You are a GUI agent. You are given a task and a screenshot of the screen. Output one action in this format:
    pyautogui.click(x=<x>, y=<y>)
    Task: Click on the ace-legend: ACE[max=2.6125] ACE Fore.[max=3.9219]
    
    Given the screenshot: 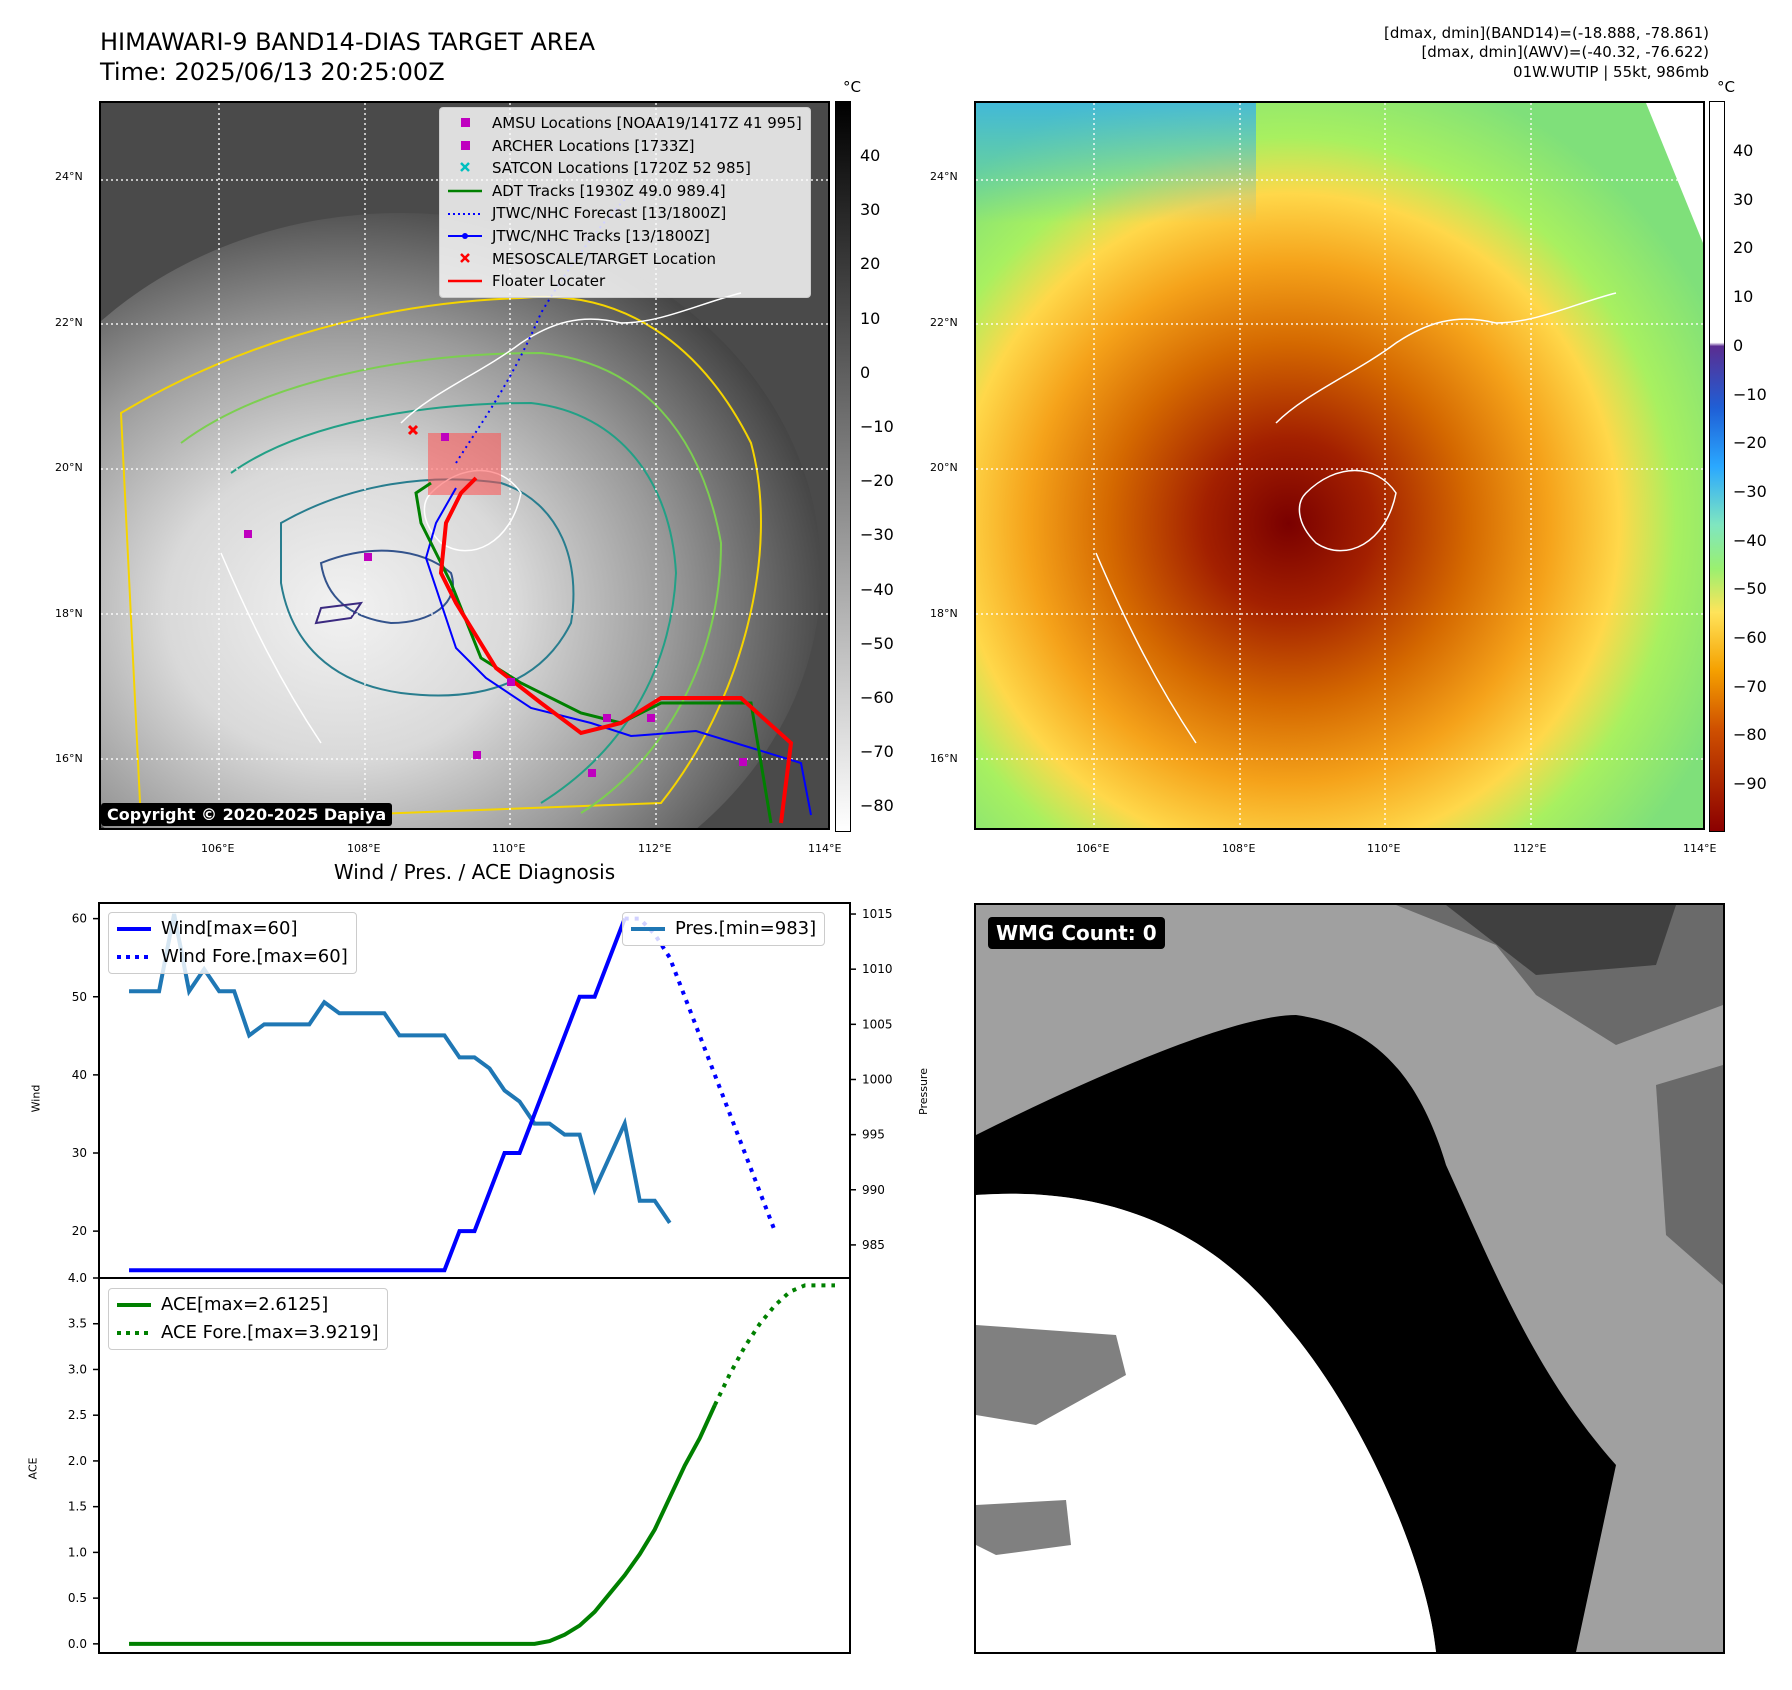 What is the action you would take?
    pyautogui.click(x=248, y=1319)
    